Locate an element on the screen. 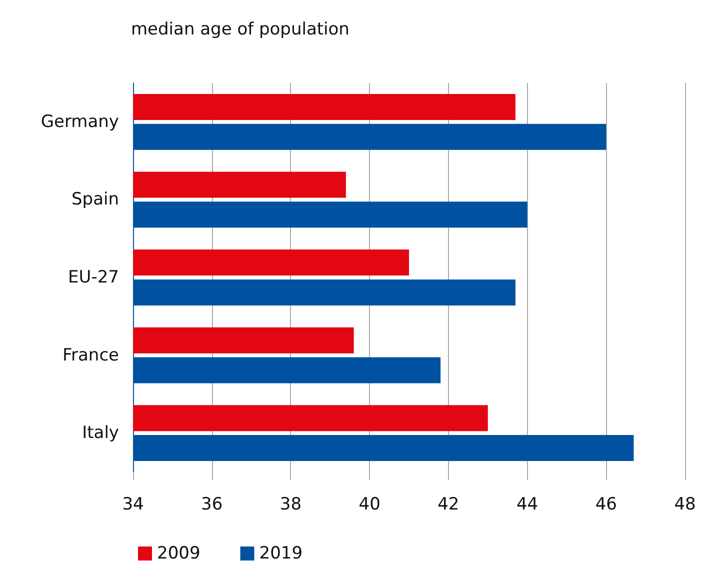  x-tick-label: 46 is located at coordinates (606, 504).